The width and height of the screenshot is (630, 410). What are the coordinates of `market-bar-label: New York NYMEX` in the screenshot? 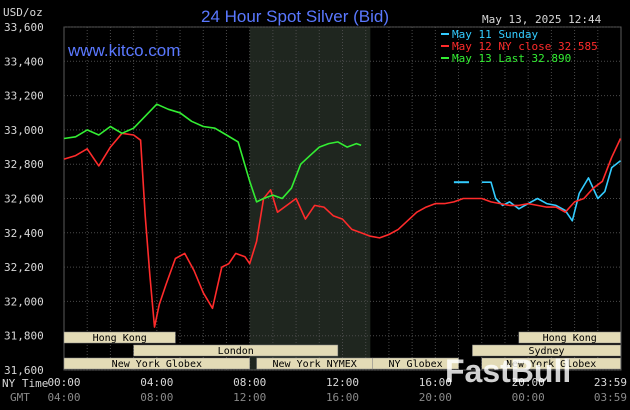 It's located at (315, 364).